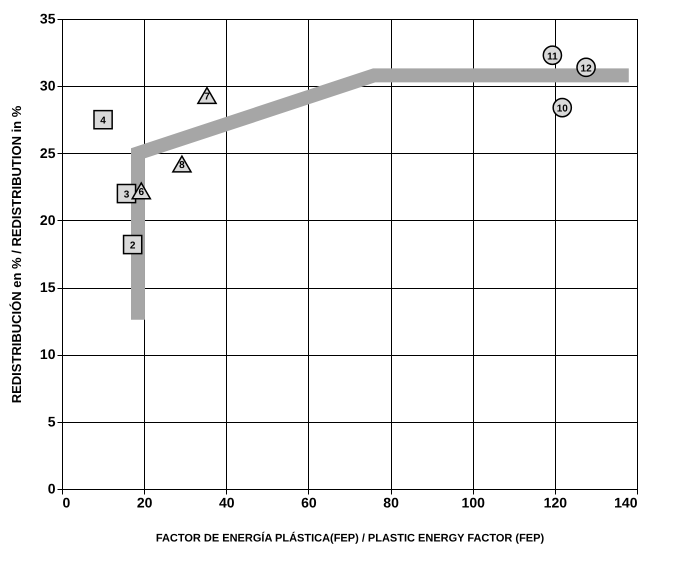 The height and width of the screenshot is (574, 691). What do you see at coordinates (474, 502) in the screenshot?
I see `x-tick-label: 100` at bounding box center [474, 502].